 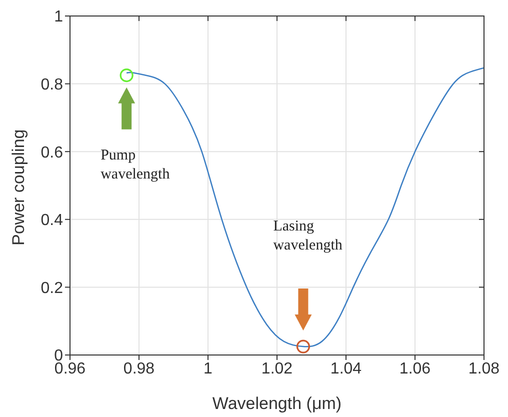 I want to click on y-axis-title: Power coupling, so click(x=18, y=187).